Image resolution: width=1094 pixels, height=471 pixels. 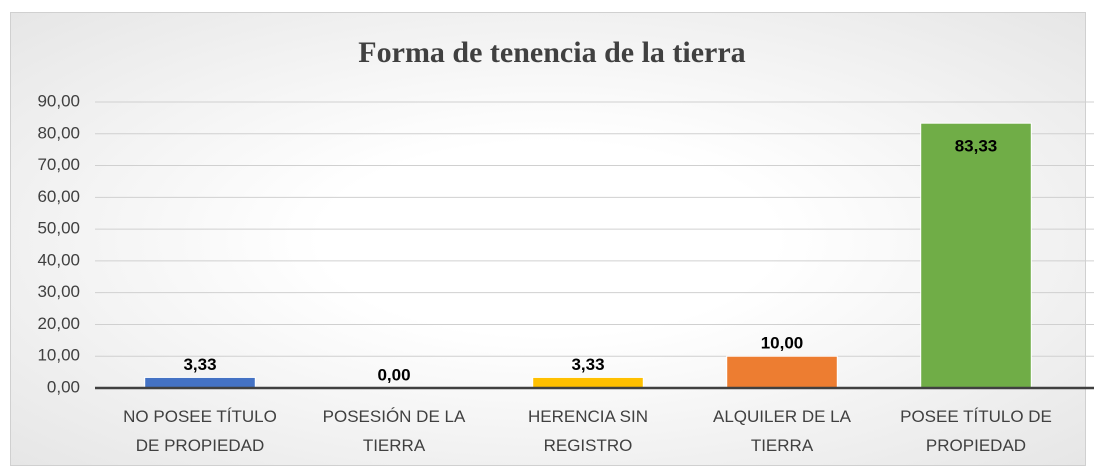 What do you see at coordinates (551, 52) in the screenshot?
I see `chart-title: Forma de tenencia de la tierra` at bounding box center [551, 52].